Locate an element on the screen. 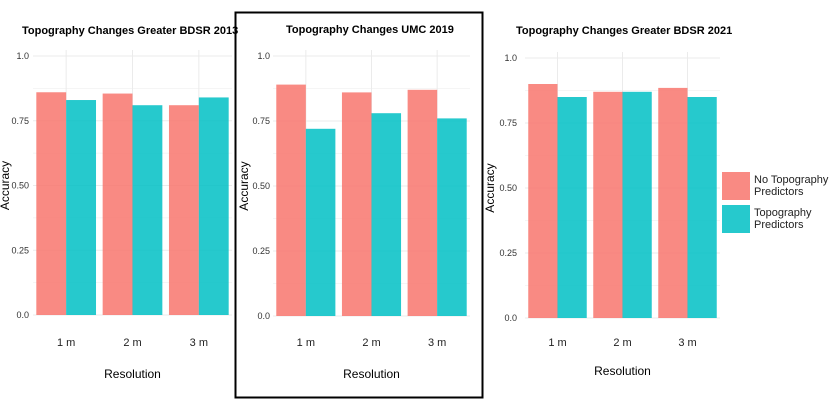 The width and height of the screenshot is (836, 418). legend-key-topography is located at coordinates (736, 219).